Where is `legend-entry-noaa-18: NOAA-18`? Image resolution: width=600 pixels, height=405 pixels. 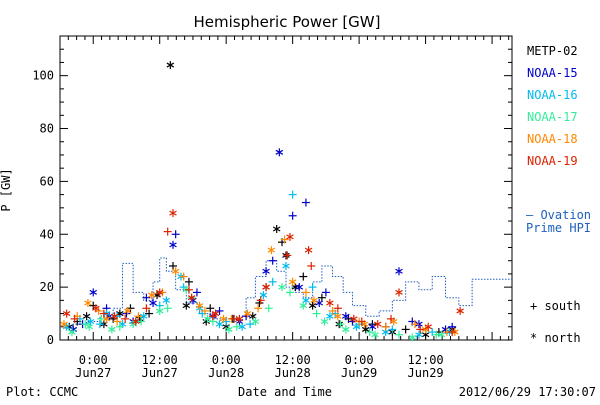
legend-entry-noaa-18: NOAA-18 is located at coordinates (552, 139).